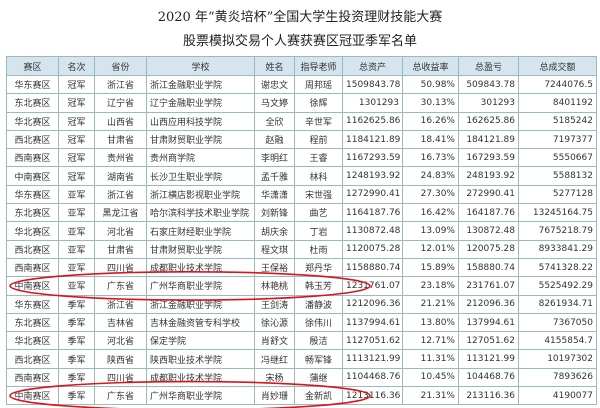 This screenshot has width=600, height=408. Describe the element at coordinates (318, 66) in the screenshot. I see `column-header: 指导老师` at that location.